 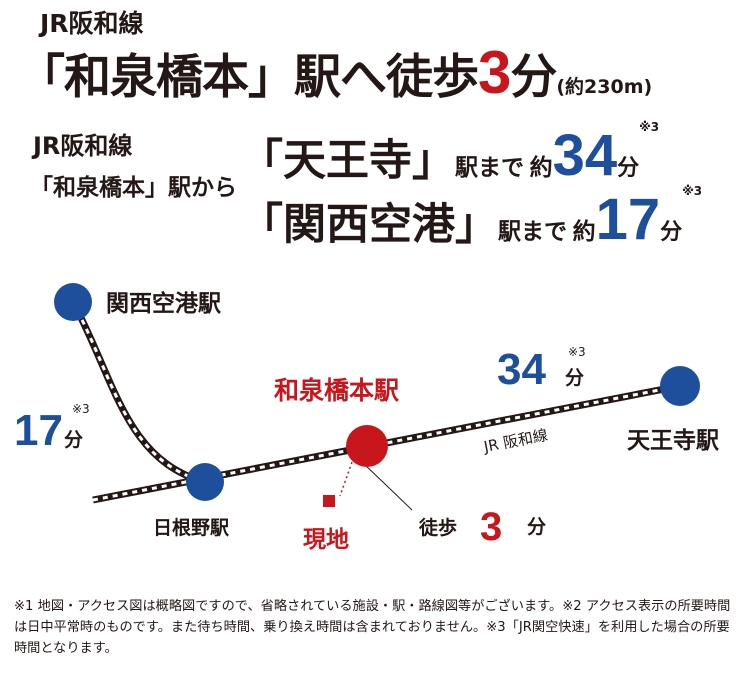 What do you see at coordinates (133, 188) in the screenshot?
I see `sub-from: 「和泉橋本」駅から` at bounding box center [133, 188].